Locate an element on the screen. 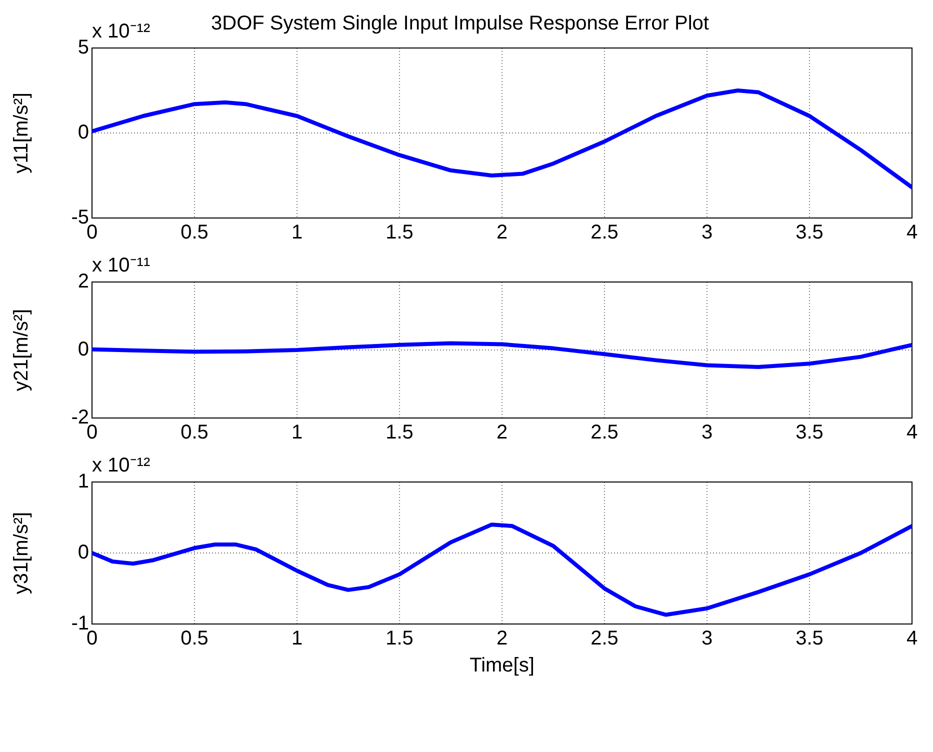 This screenshot has height=752, width=933. y-tick-label: -1 is located at coordinates (80, 623).